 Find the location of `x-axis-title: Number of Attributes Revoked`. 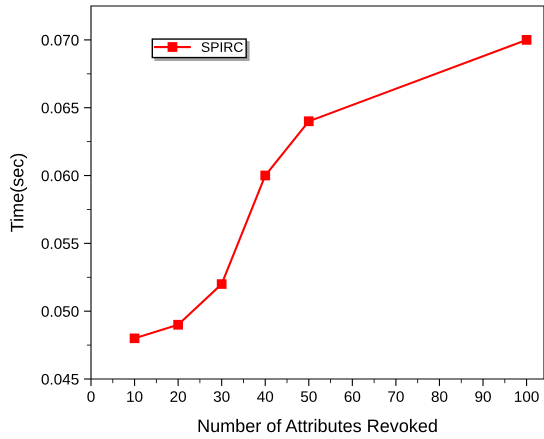

x-axis-title: Number of Attributes Revoked is located at coordinates (317, 425).